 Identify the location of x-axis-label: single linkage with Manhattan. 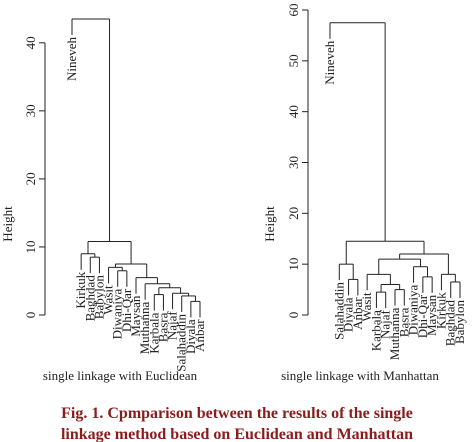
(360, 375).